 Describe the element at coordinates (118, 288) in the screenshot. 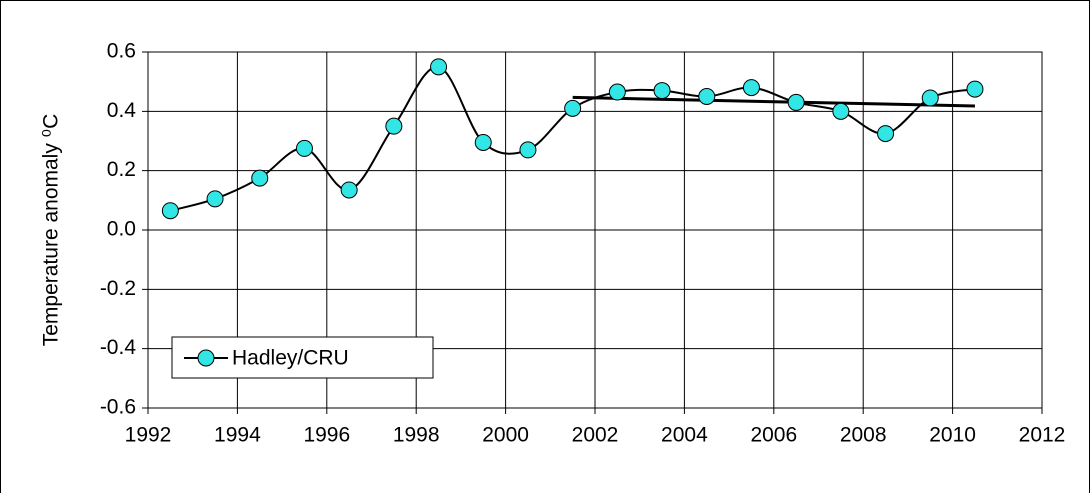

I see `y-tick-label: -0.2` at that location.